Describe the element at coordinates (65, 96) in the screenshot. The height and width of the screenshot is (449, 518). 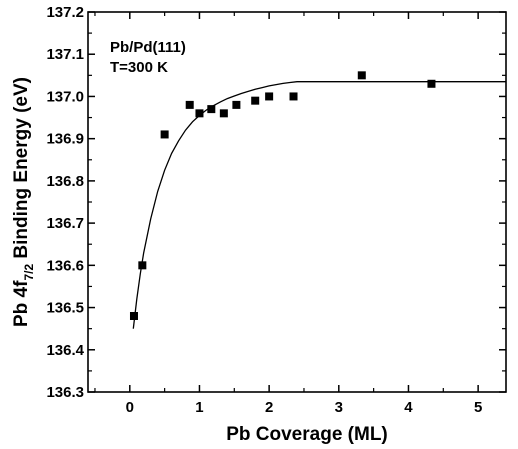
I see `y-tick-label: 137.0` at that location.